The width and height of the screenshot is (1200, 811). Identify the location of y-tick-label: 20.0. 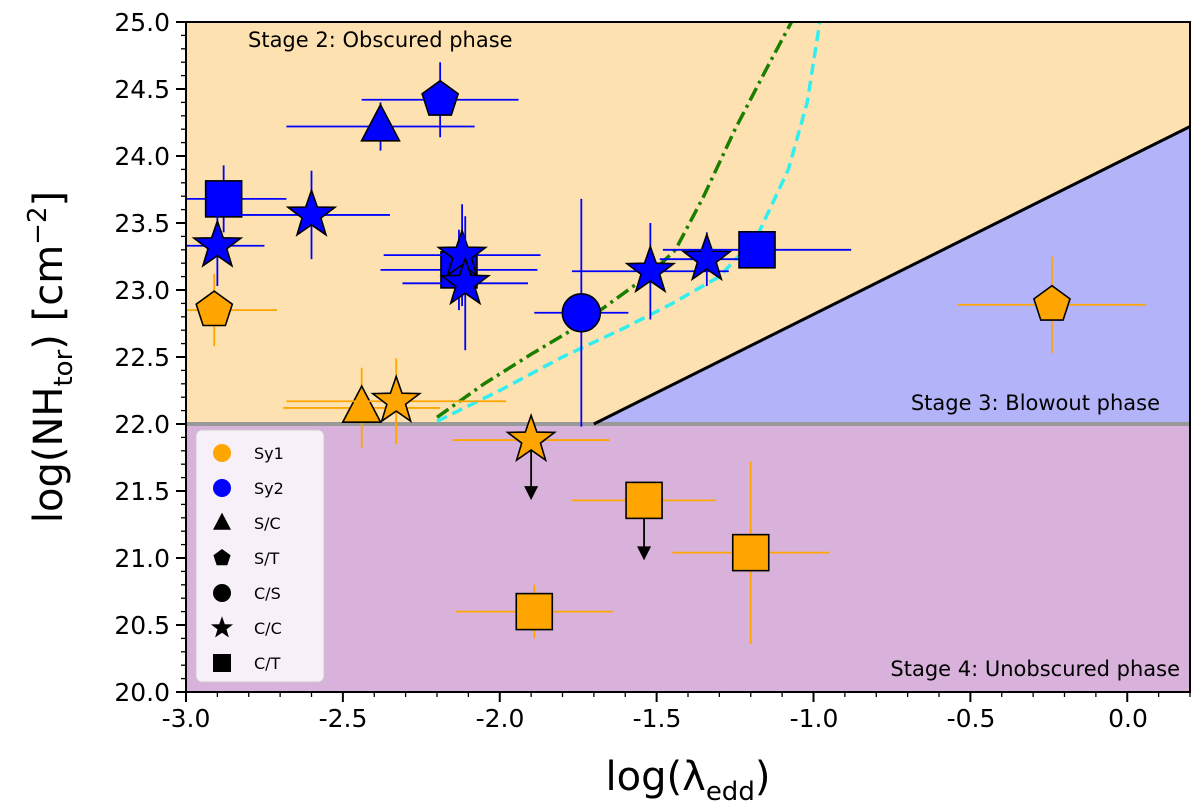
(142, 692).